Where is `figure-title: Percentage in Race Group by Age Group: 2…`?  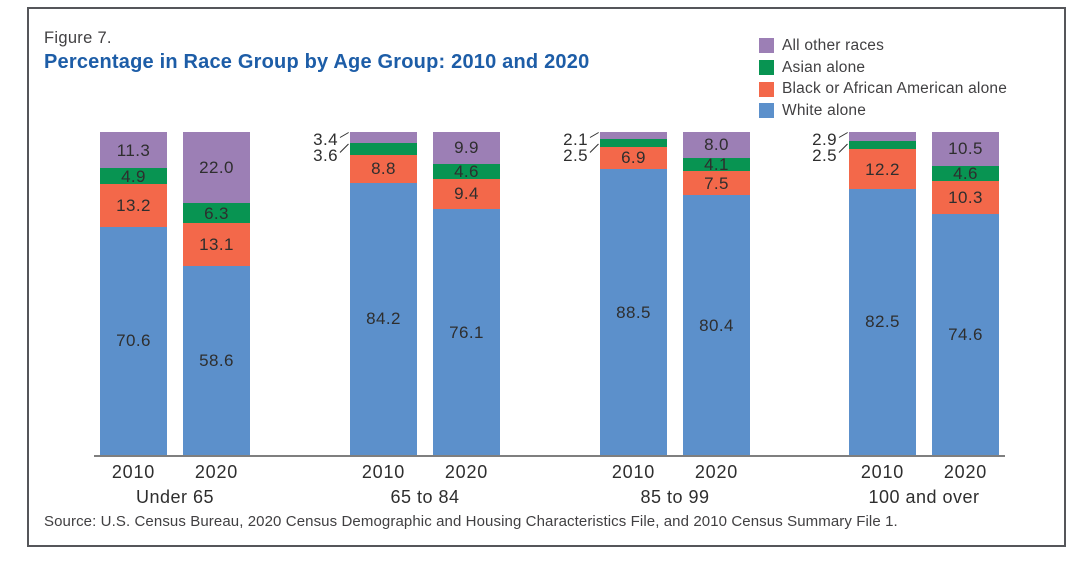 figure-title: Percentage in Race Group by Age Group: 2… is located at coordinates (317, 62).